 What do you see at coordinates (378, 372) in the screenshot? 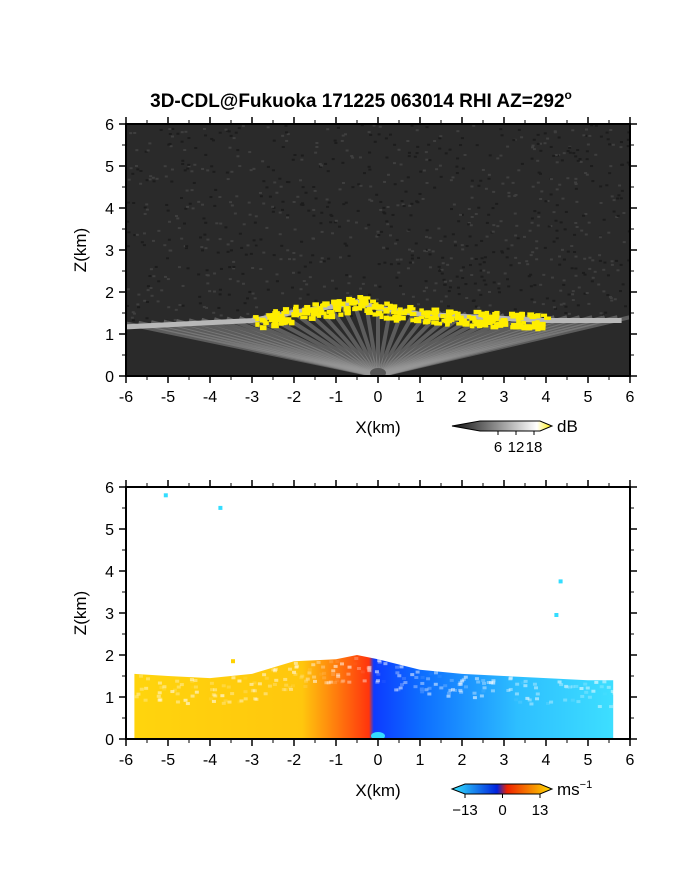
I see `backscatter-origin-blob` at bounding box center [378, 372].